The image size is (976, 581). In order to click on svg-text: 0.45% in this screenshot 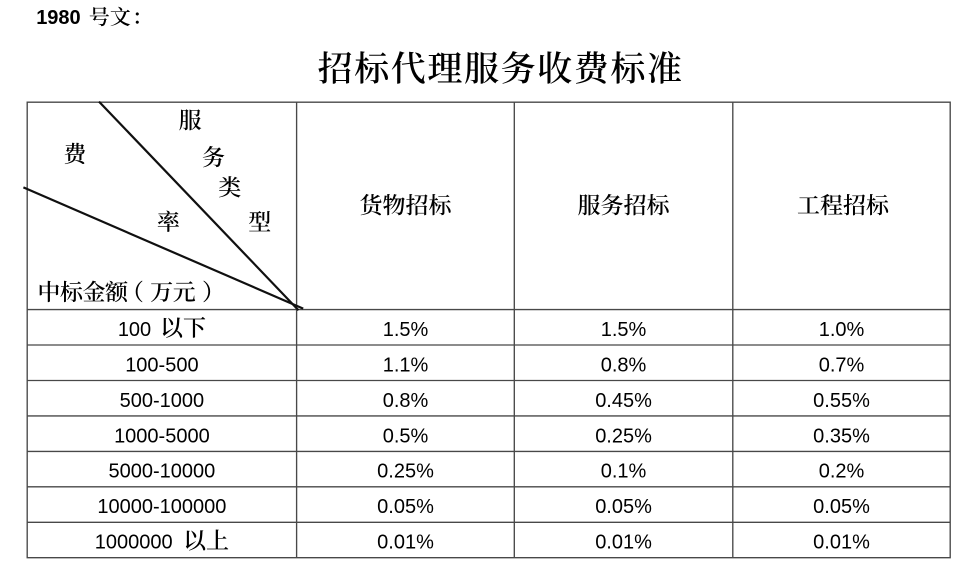, I will do `click(623, 401)`.